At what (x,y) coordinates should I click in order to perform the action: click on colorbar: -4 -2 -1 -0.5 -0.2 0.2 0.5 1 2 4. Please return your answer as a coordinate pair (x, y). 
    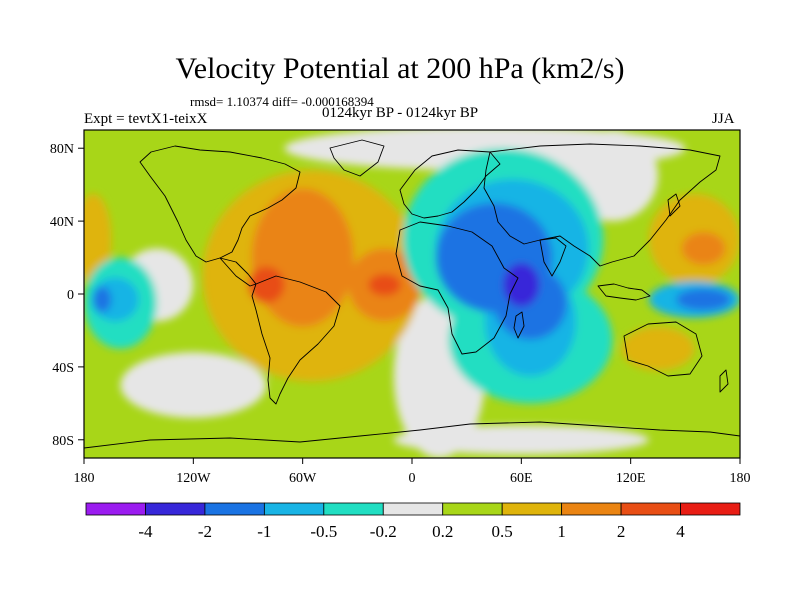
    Looking at the image, I should click on (413, 521).